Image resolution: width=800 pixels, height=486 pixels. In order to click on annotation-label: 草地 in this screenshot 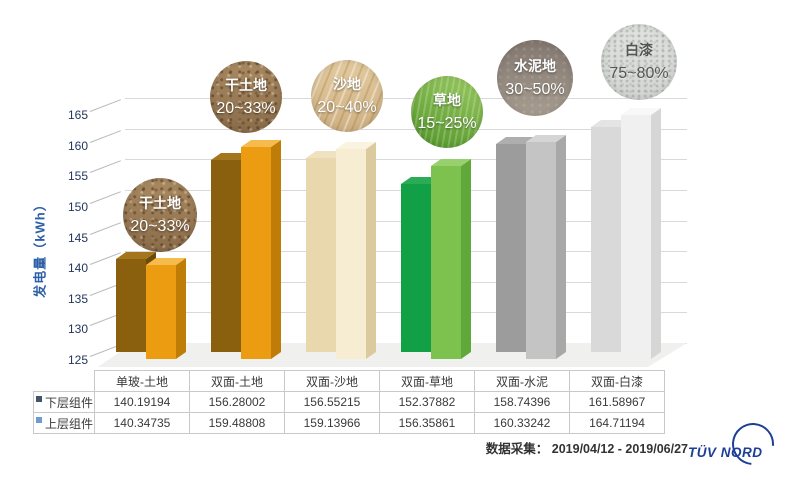, I will do `click(447, 99)`.